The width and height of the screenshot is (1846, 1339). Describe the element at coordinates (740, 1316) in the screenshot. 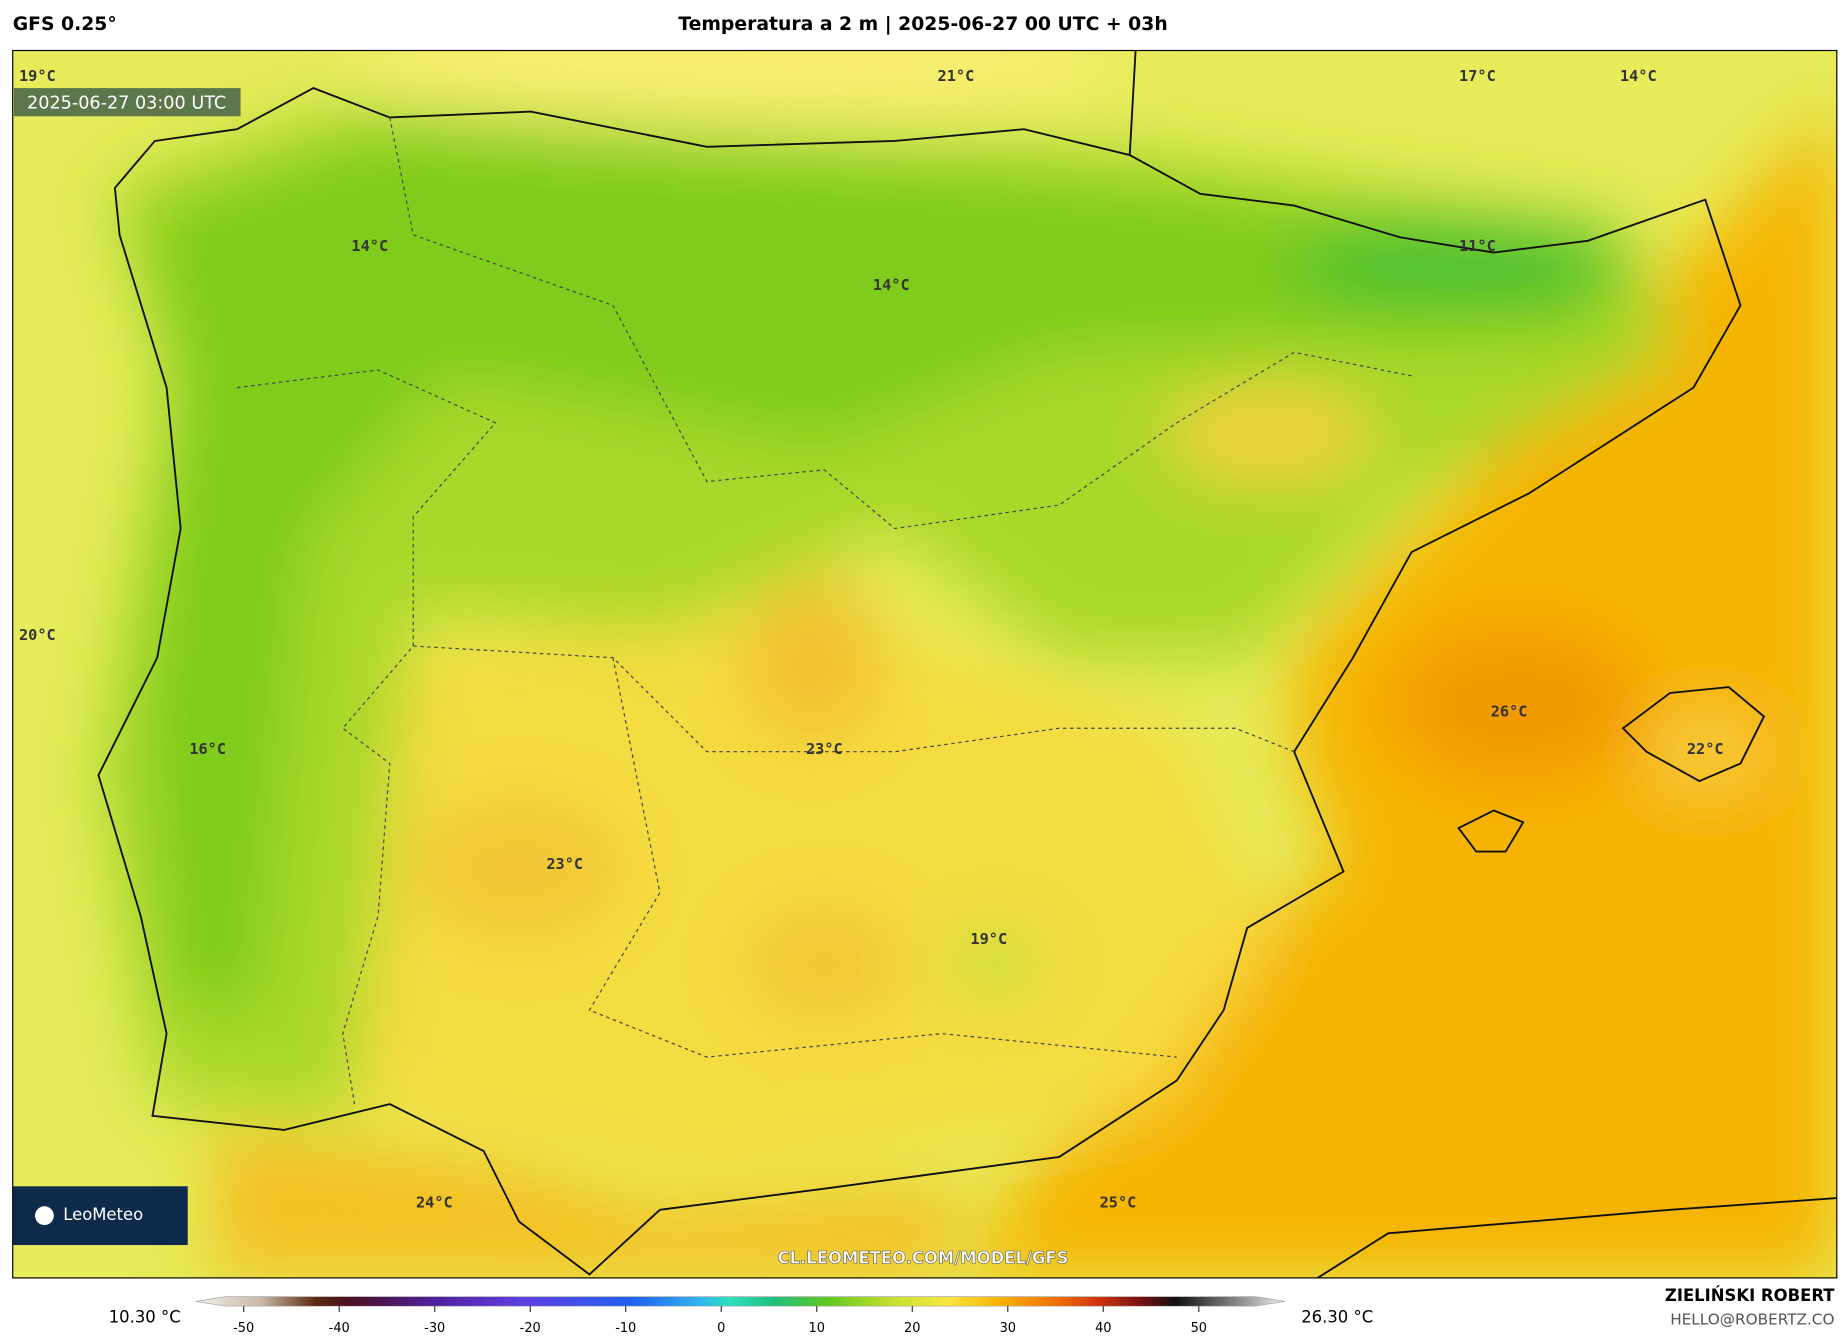

I see `colorbar: -50 -40 -30 -20 -10 0 10 20 30 40 50` at that location.